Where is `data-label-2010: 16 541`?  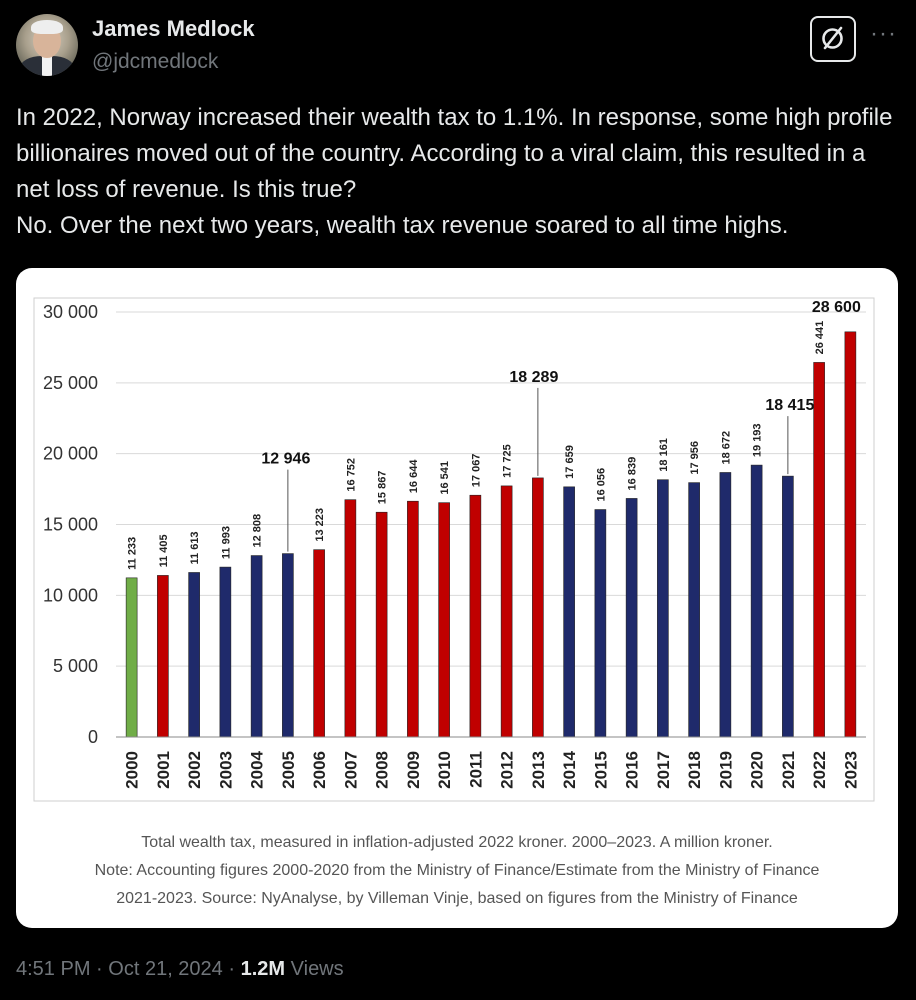 data-label-2010: 16 541 is located at coordinates (445, 478).